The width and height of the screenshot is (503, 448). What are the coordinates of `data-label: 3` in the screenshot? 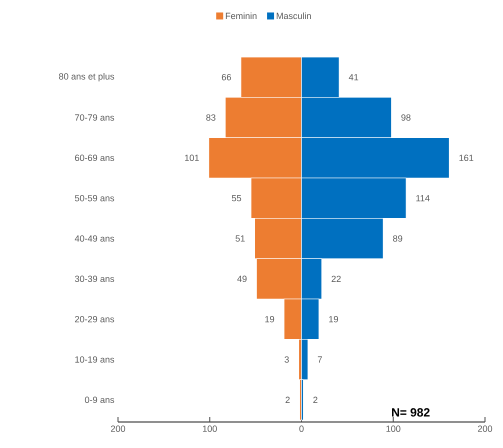 It's located at (286, 359).